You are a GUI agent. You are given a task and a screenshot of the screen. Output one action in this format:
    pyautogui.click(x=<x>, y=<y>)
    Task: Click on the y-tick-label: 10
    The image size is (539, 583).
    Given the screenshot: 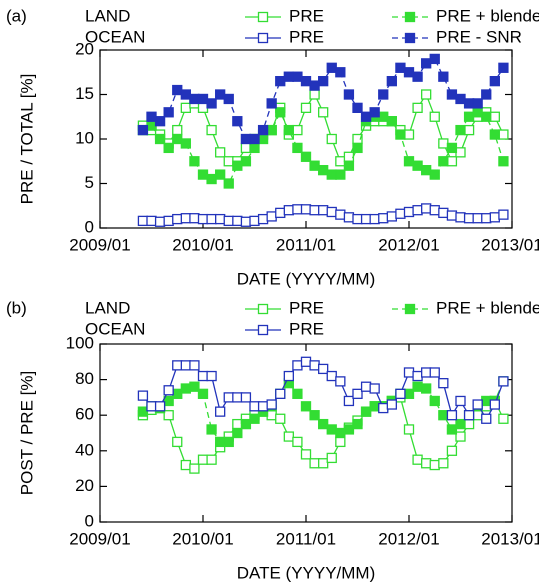 What is the action you would take?
    pyautogui.click(x=84, y=137)
    